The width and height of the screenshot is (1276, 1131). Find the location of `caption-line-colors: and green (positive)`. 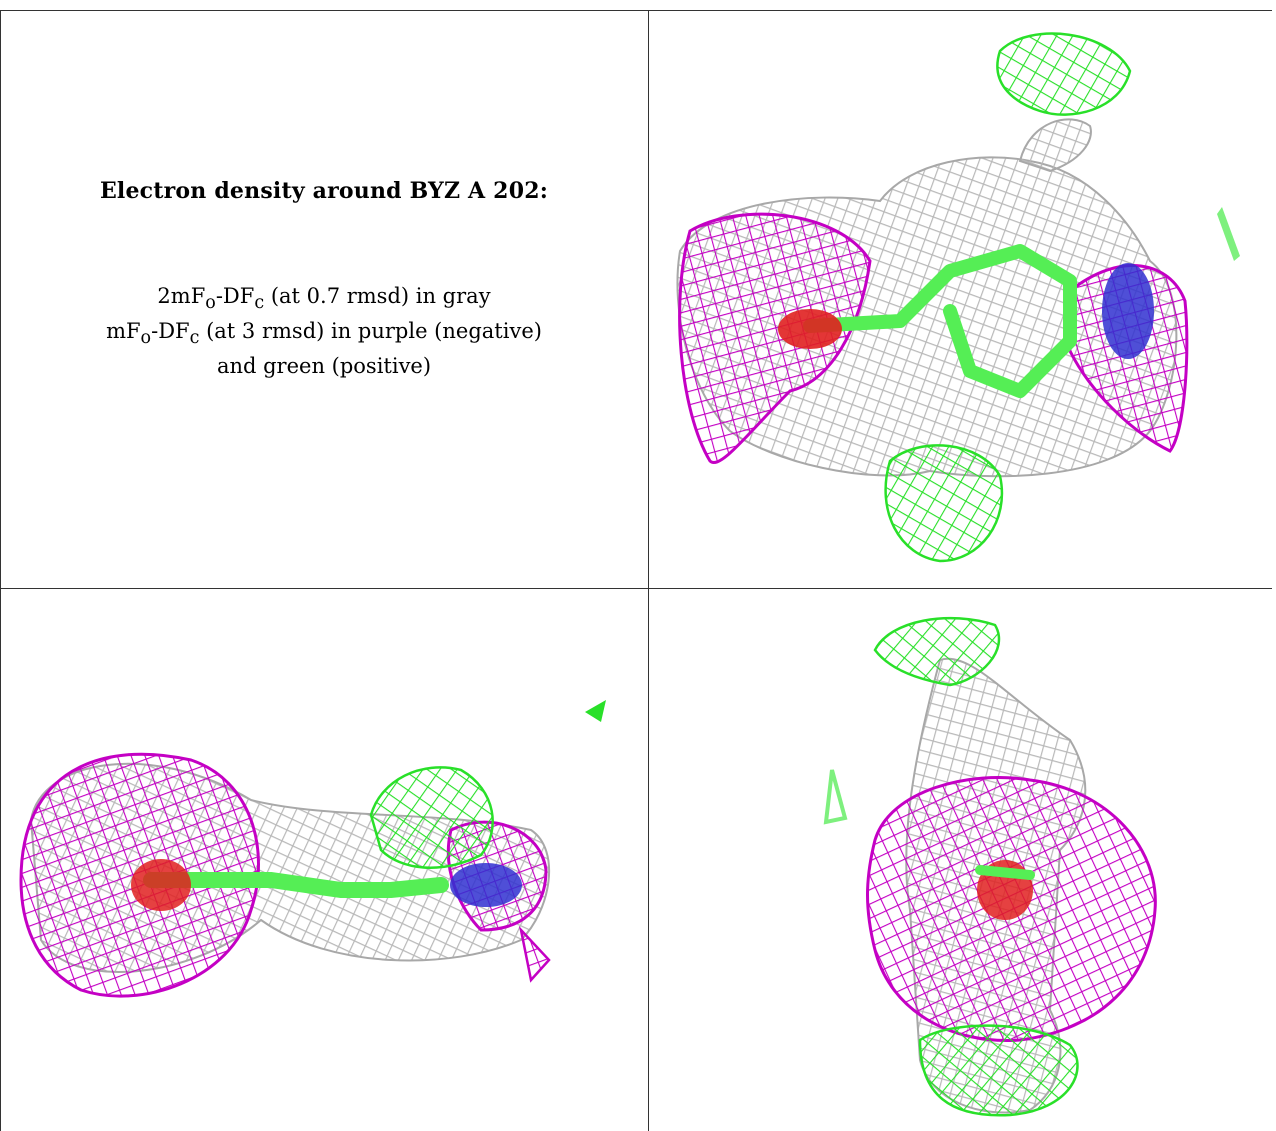

caption-line-colors: and green (positive) is located at coordinates (324, 366).